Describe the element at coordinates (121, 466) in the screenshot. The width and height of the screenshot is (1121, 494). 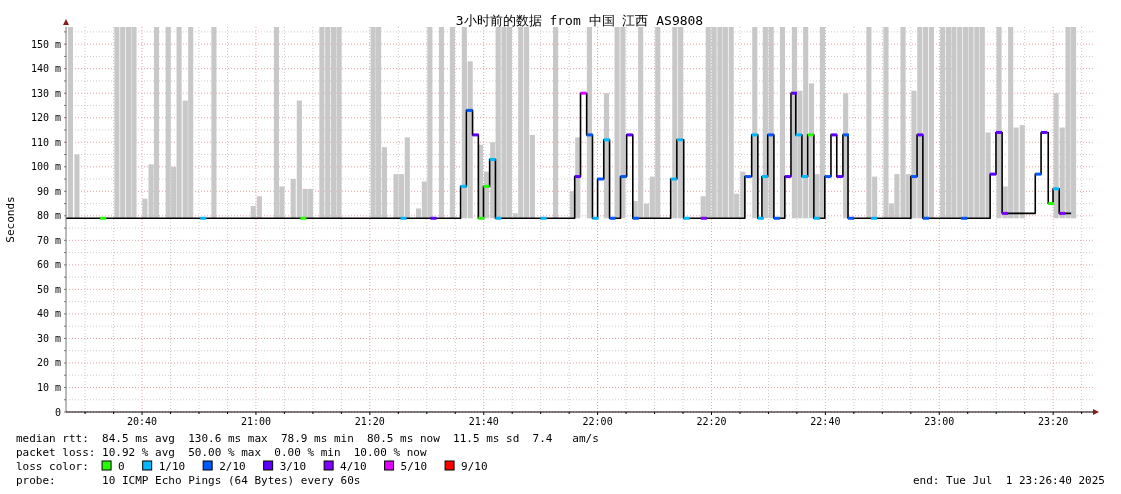
I see `legend-label: 0` at that location.